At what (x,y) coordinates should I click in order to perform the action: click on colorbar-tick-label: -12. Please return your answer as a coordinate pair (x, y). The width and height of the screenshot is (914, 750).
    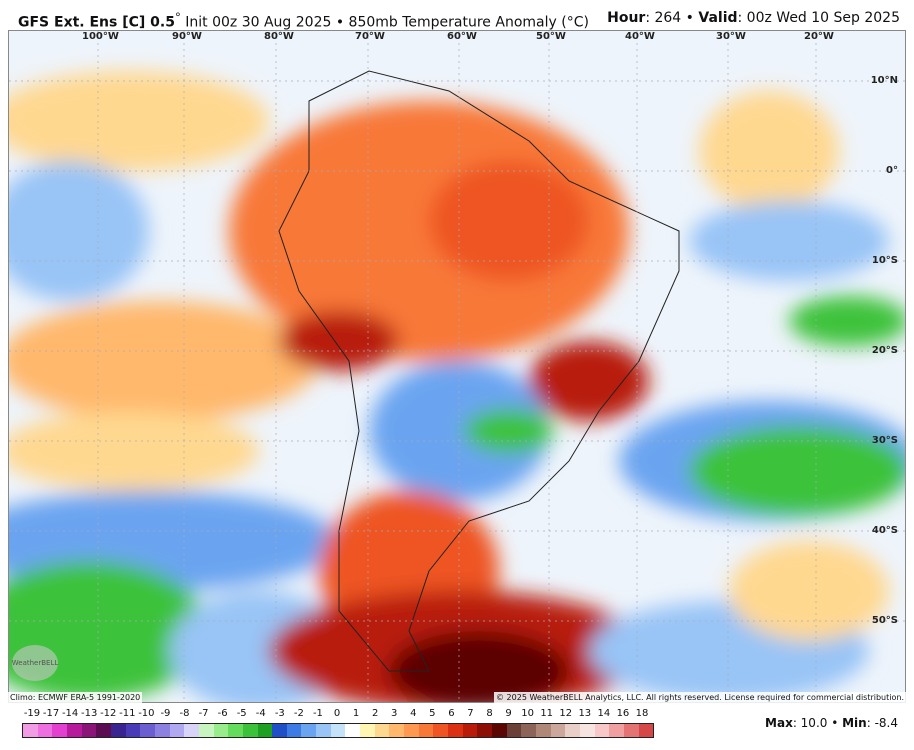
    Looking at the image, I should click on (108, 713).